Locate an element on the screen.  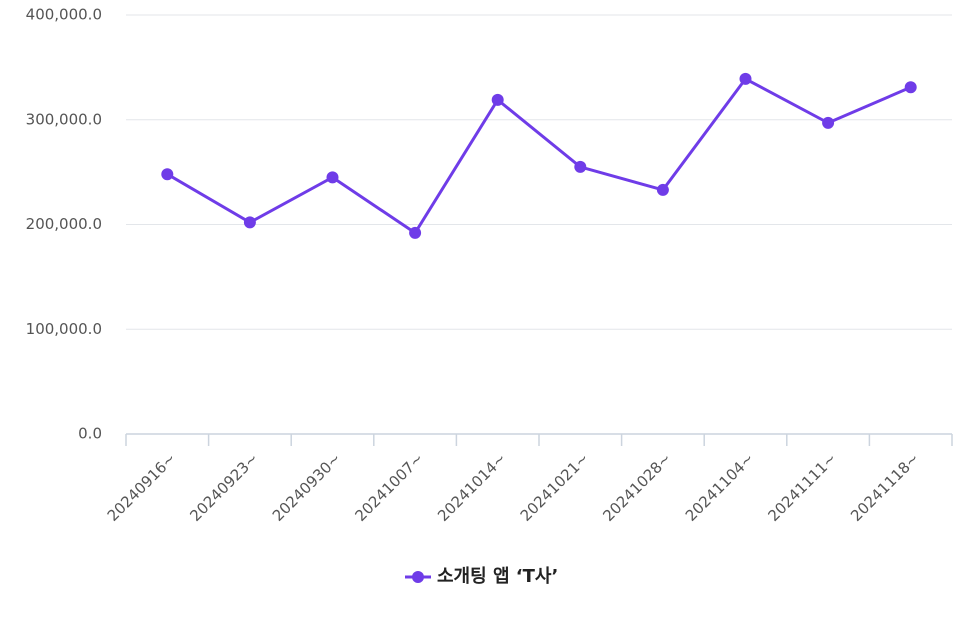
y-tick-label: 0.0 is located at coordinates (90, 434).